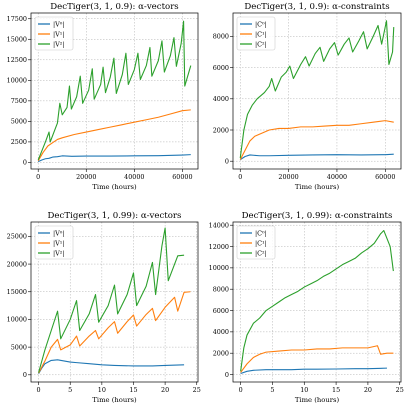  Describe the element at coordinates (17, 264) in the screenshot. I see `y-tick-label: 20000` at that location.